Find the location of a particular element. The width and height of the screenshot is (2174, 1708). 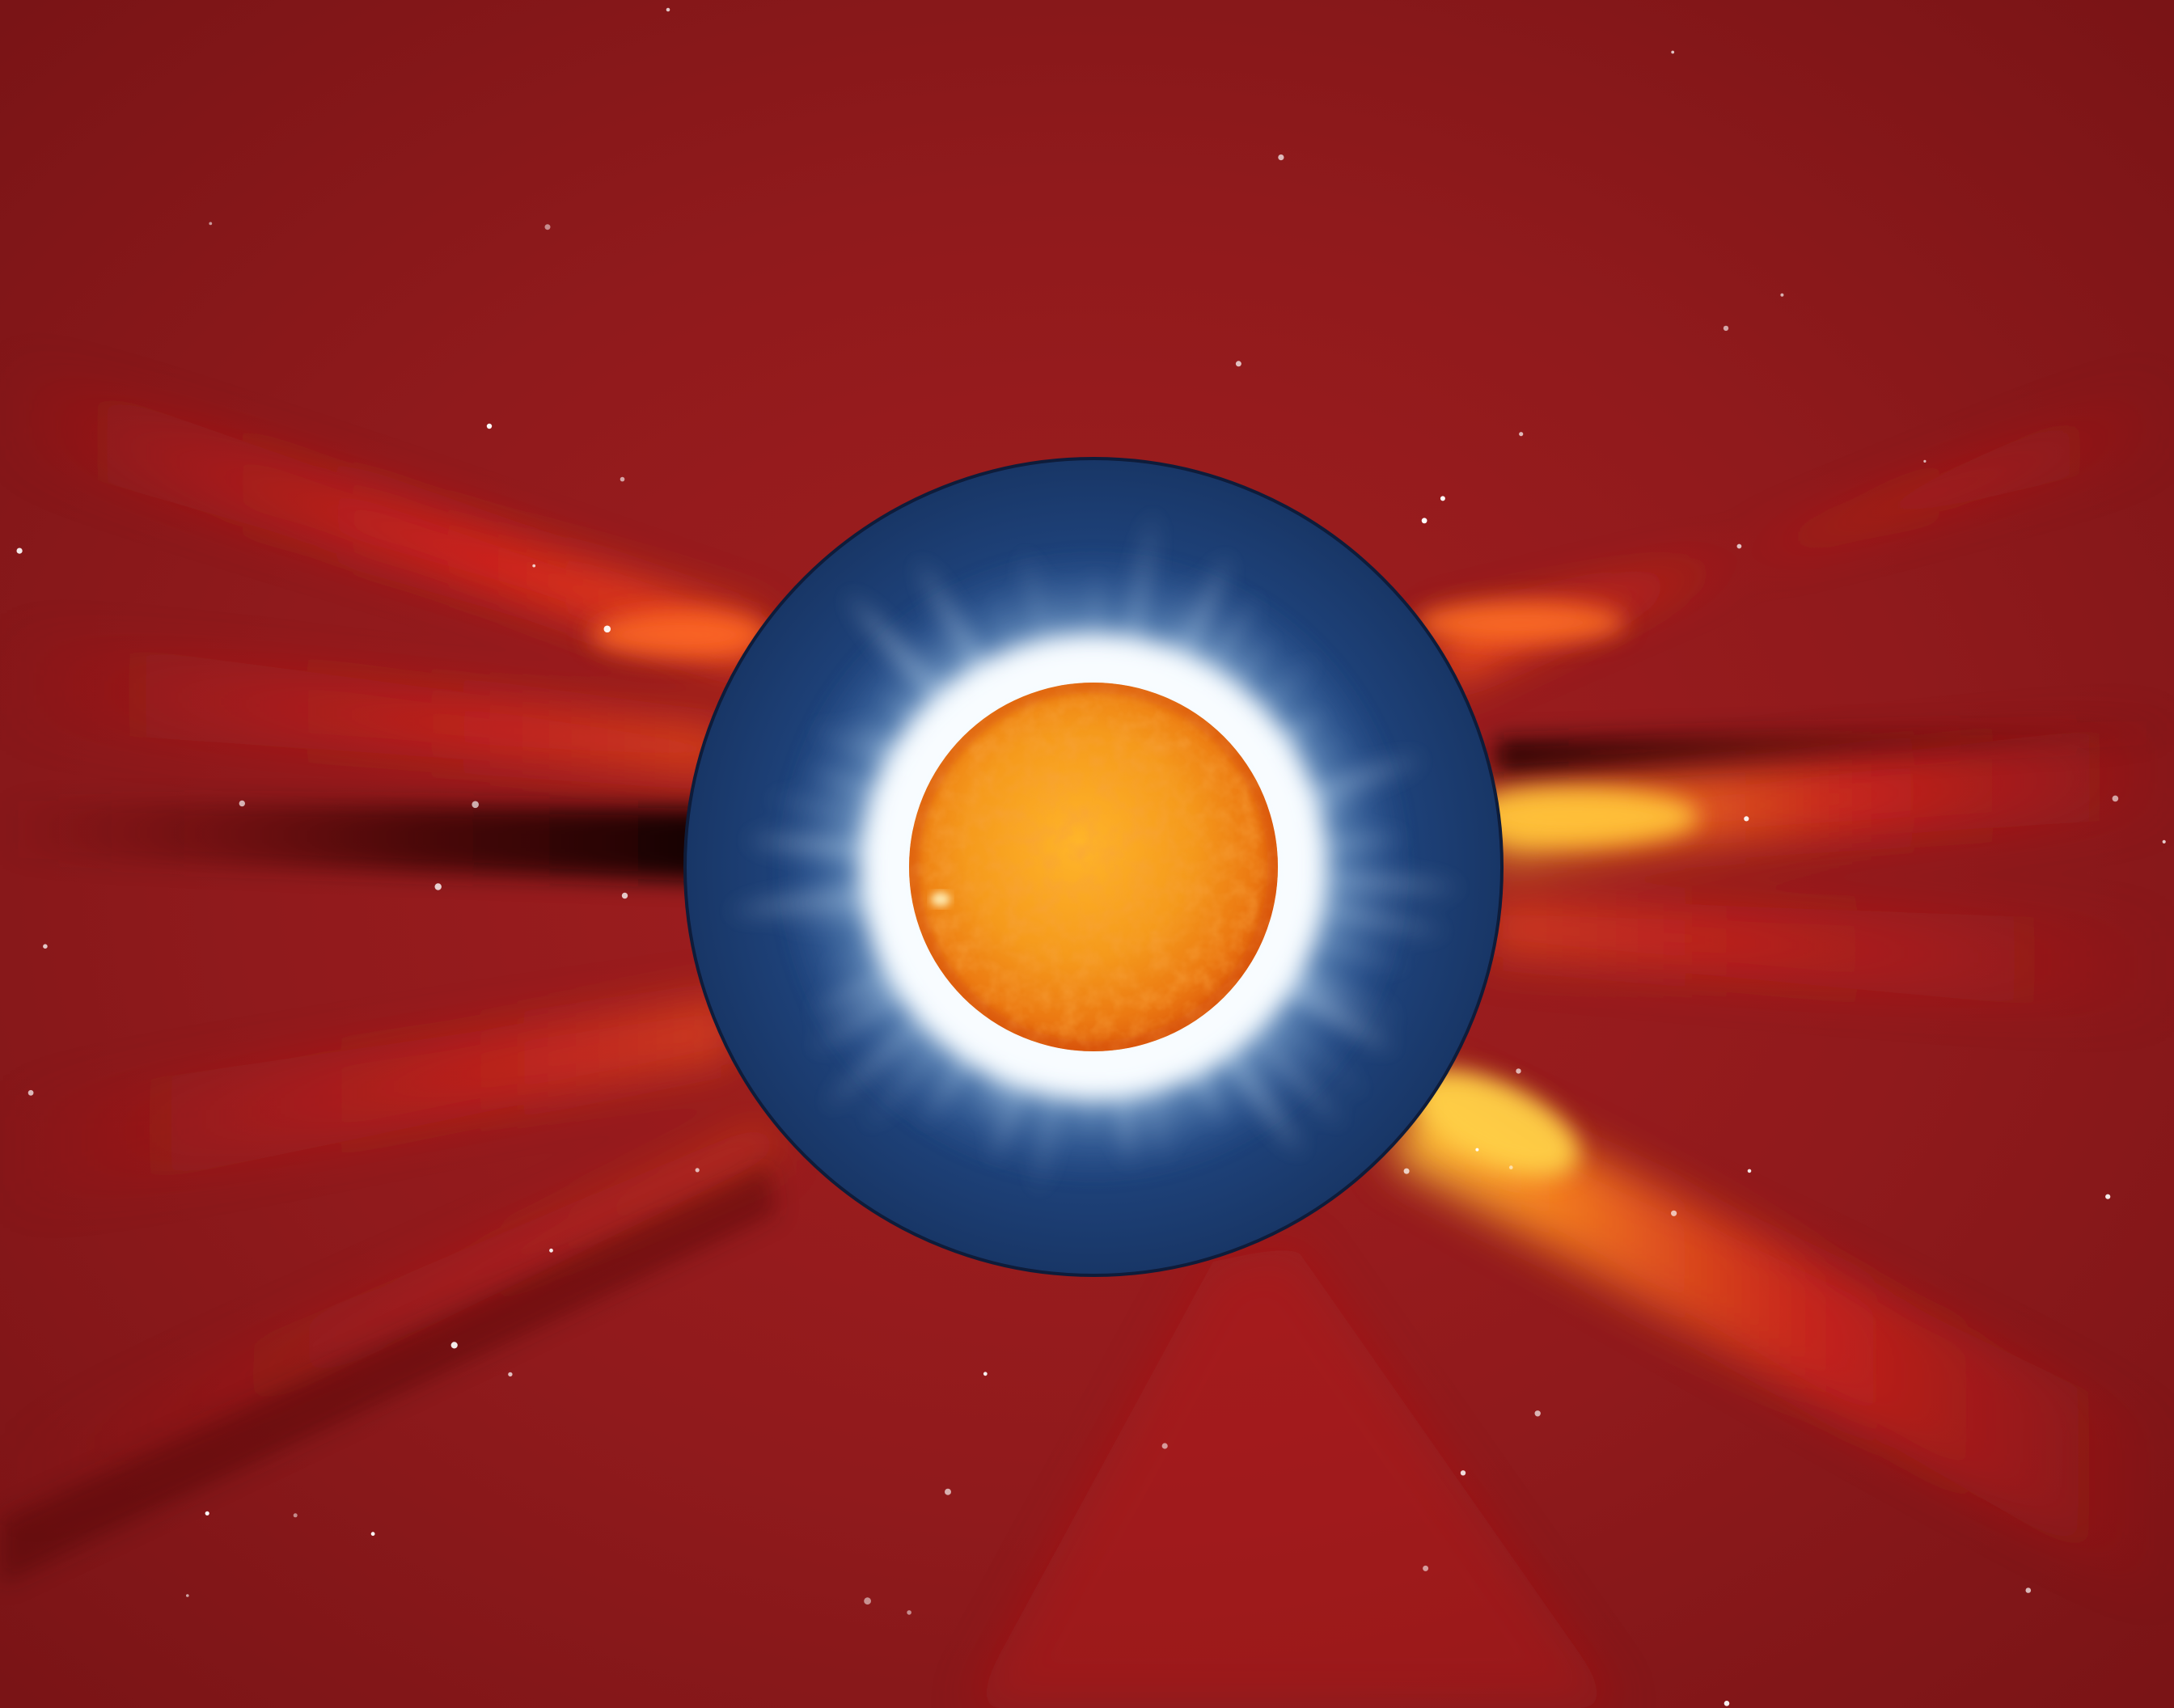

streamer-lower-left is located at coordinates (368, 1104).